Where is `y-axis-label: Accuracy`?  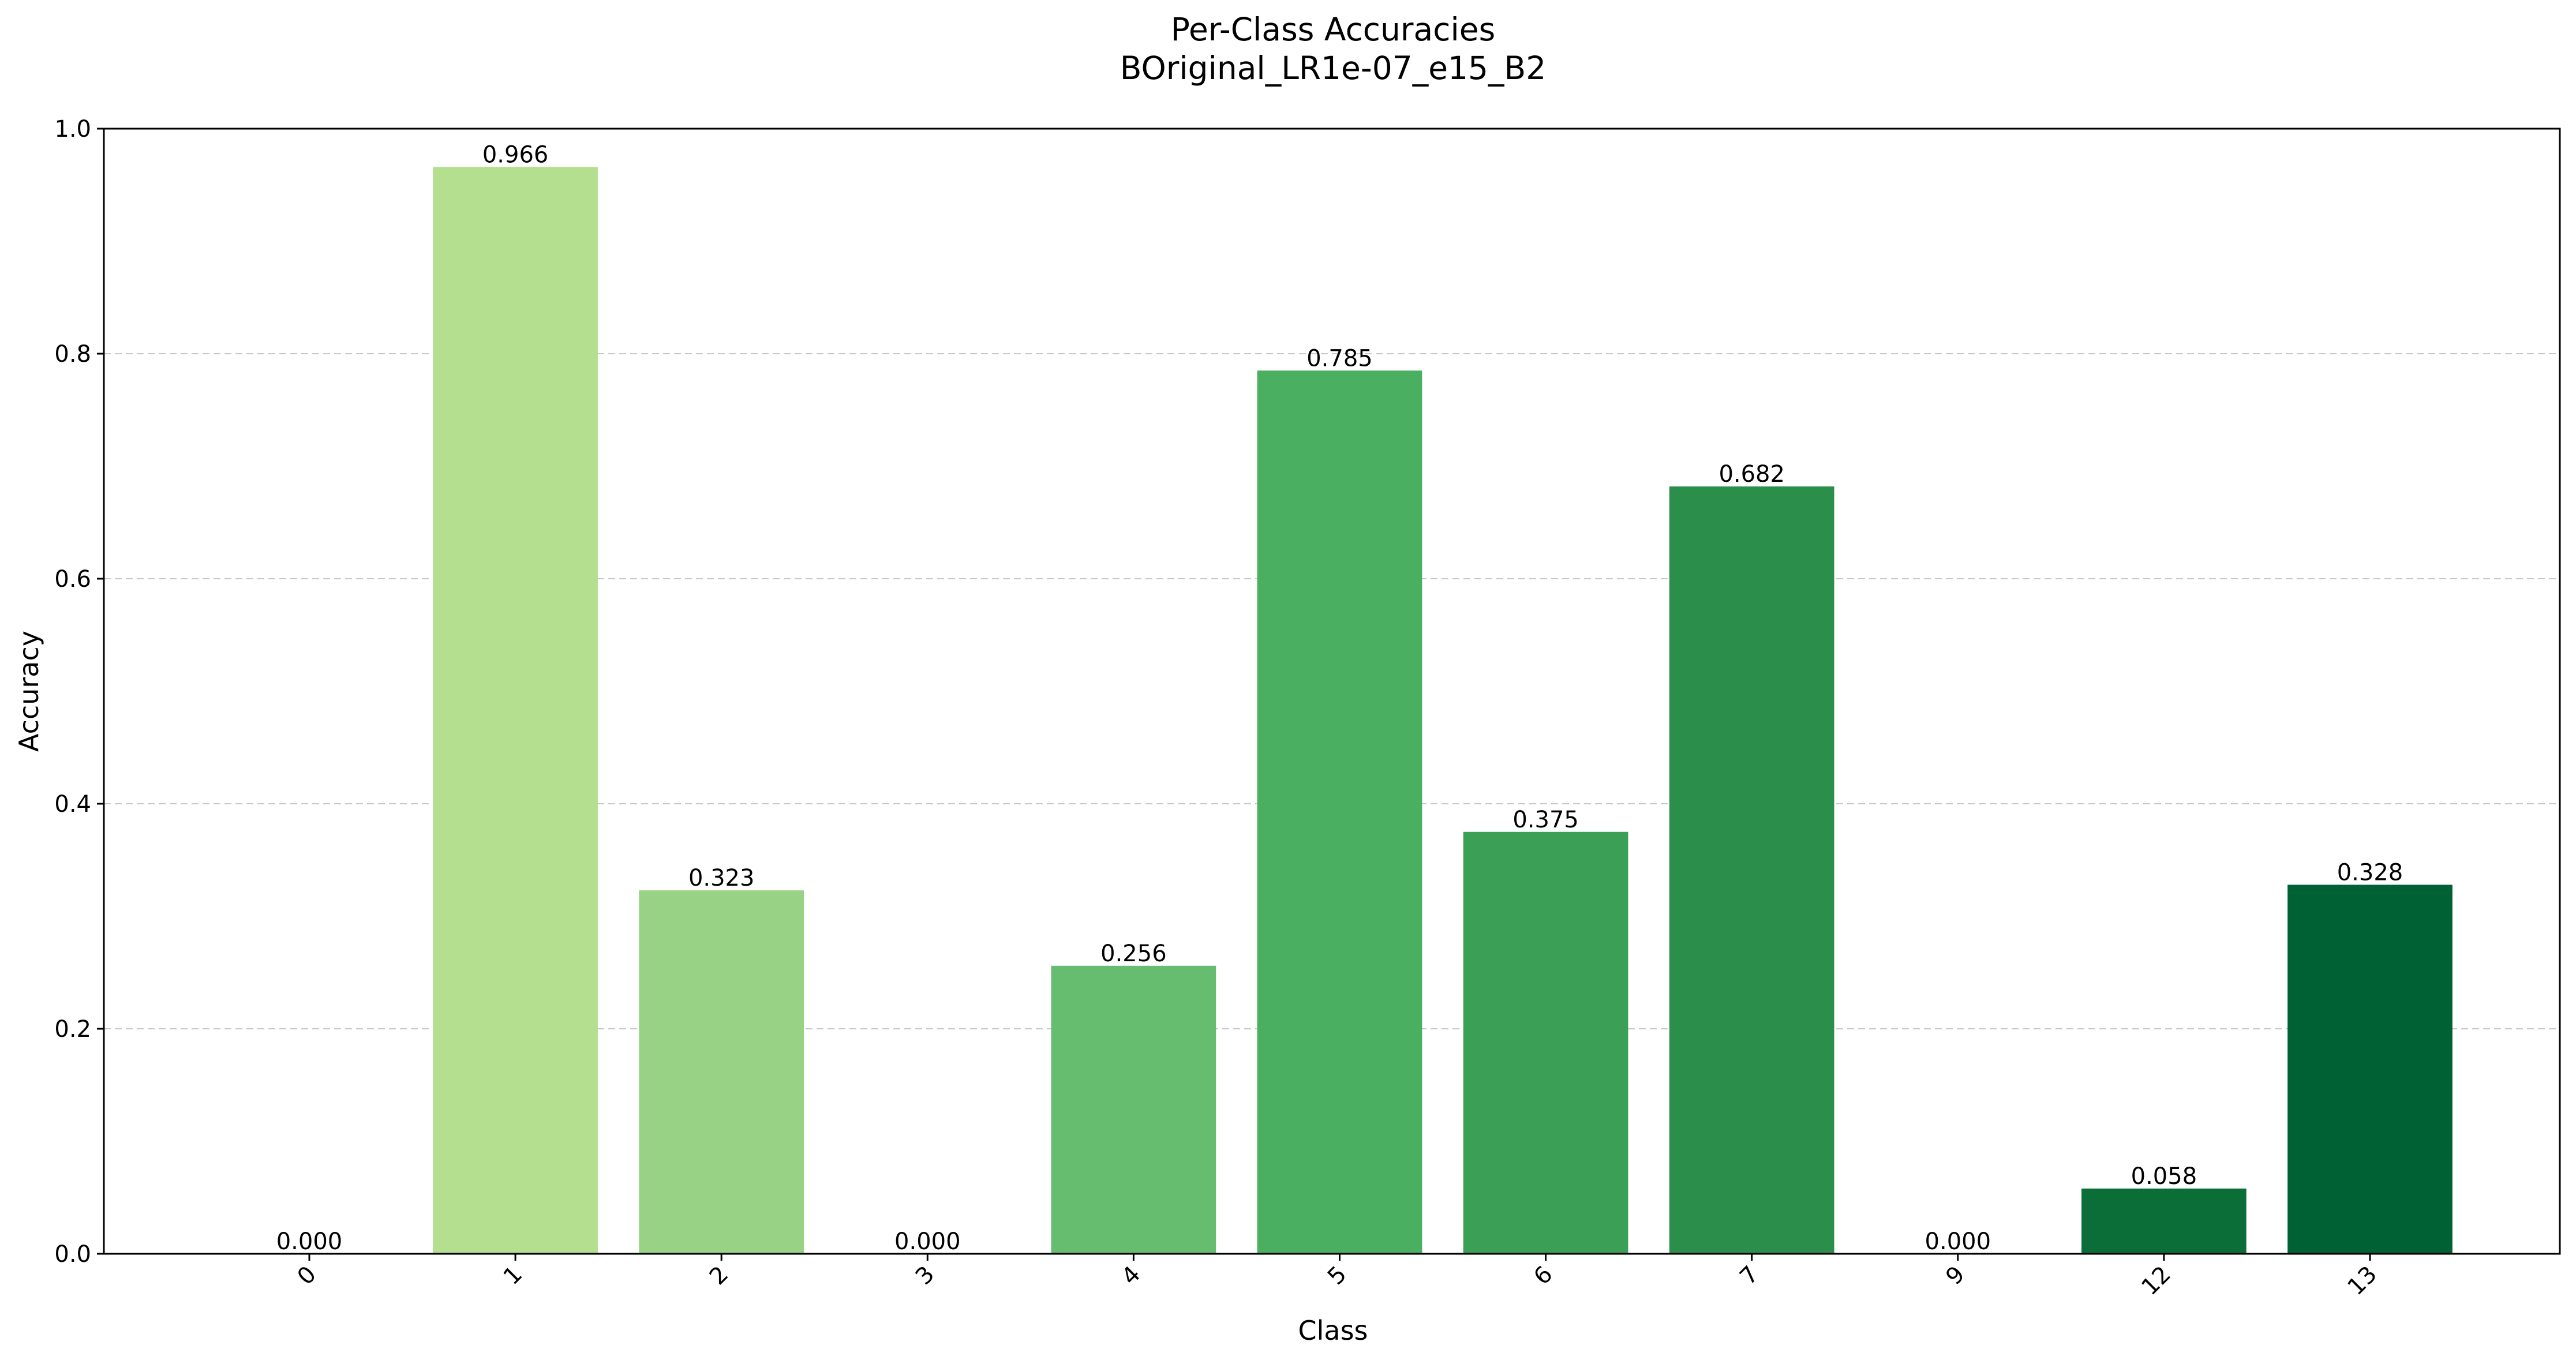 y-axis-label: Accuracy is located at coordinates (28, 691).